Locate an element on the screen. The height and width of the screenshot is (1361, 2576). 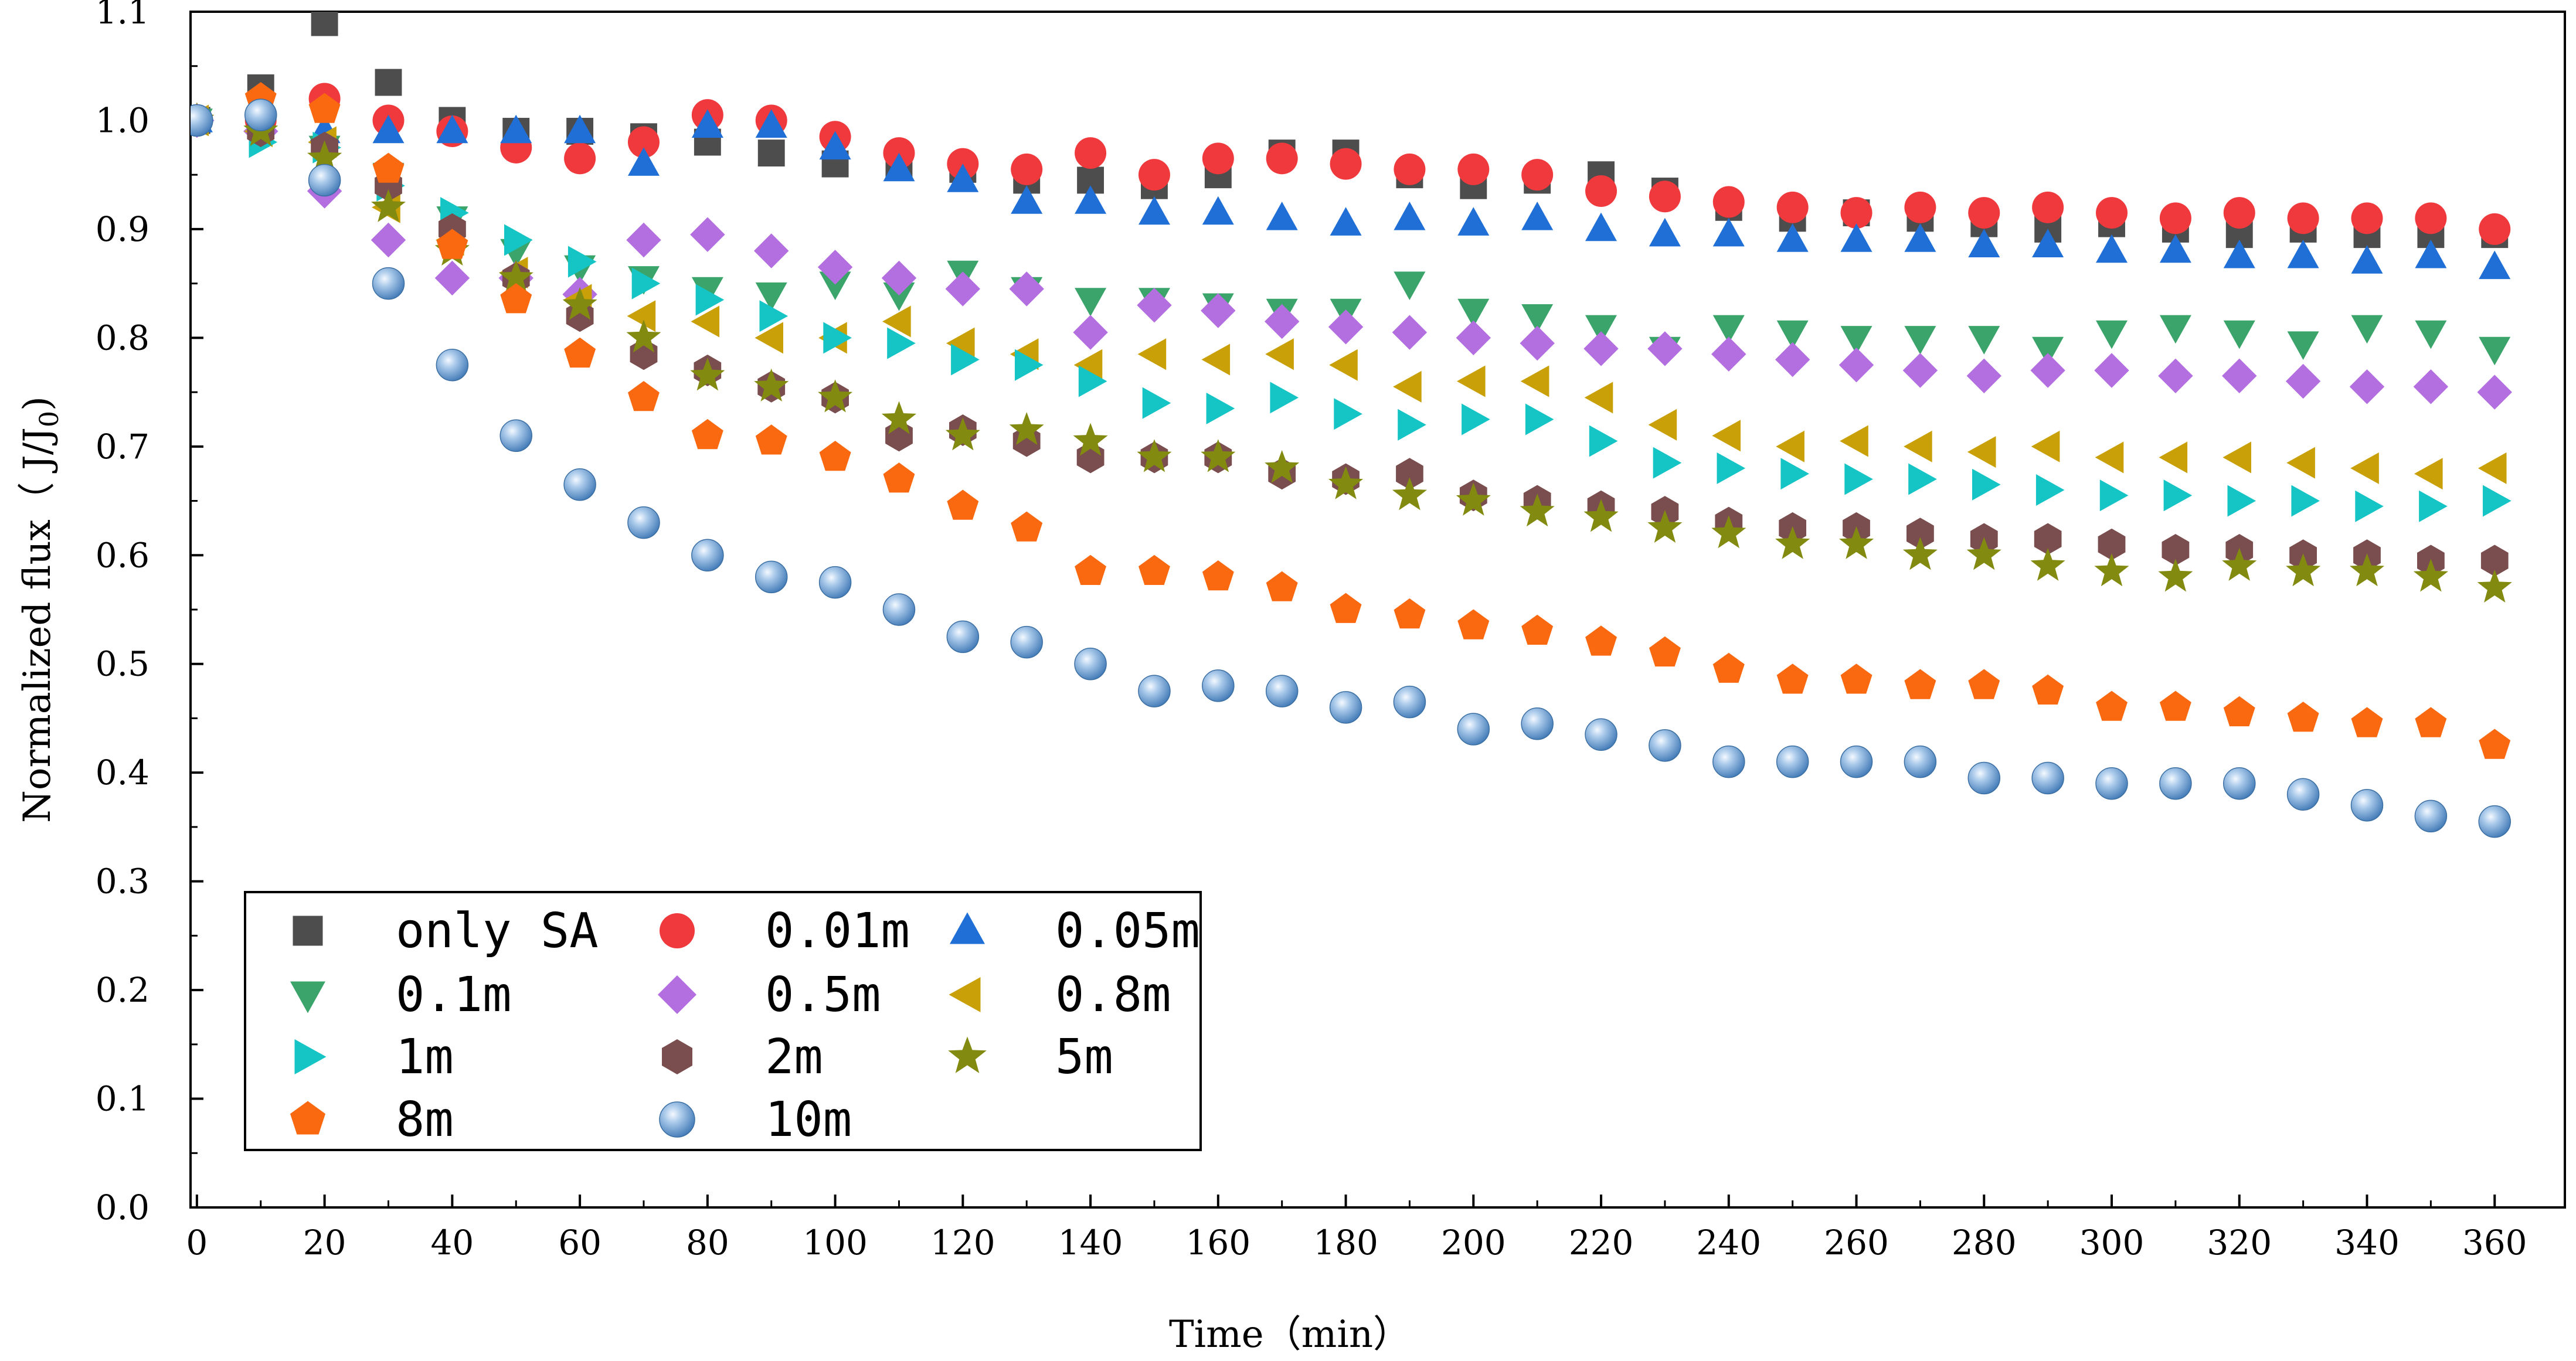
x-tick-label: 180 is located at coordinates (1346, 1243).